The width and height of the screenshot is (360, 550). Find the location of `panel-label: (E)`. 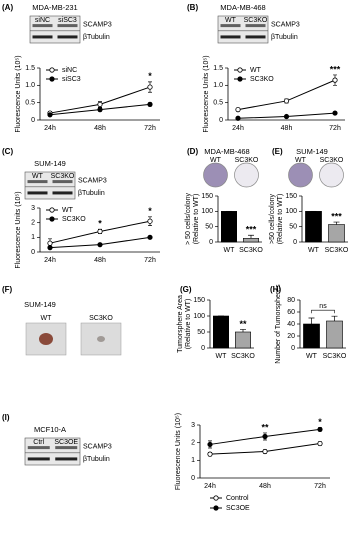

panel-label: (E) is located at coordinates (277, 151).